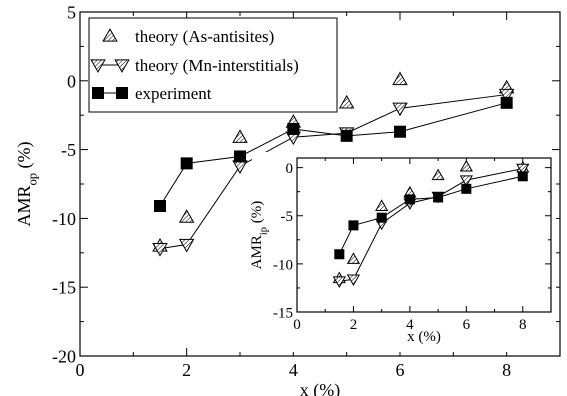 The width and height of the screenshot is (567, 396). I want to click on main-x-tick-label: 2, so click(186, 370).